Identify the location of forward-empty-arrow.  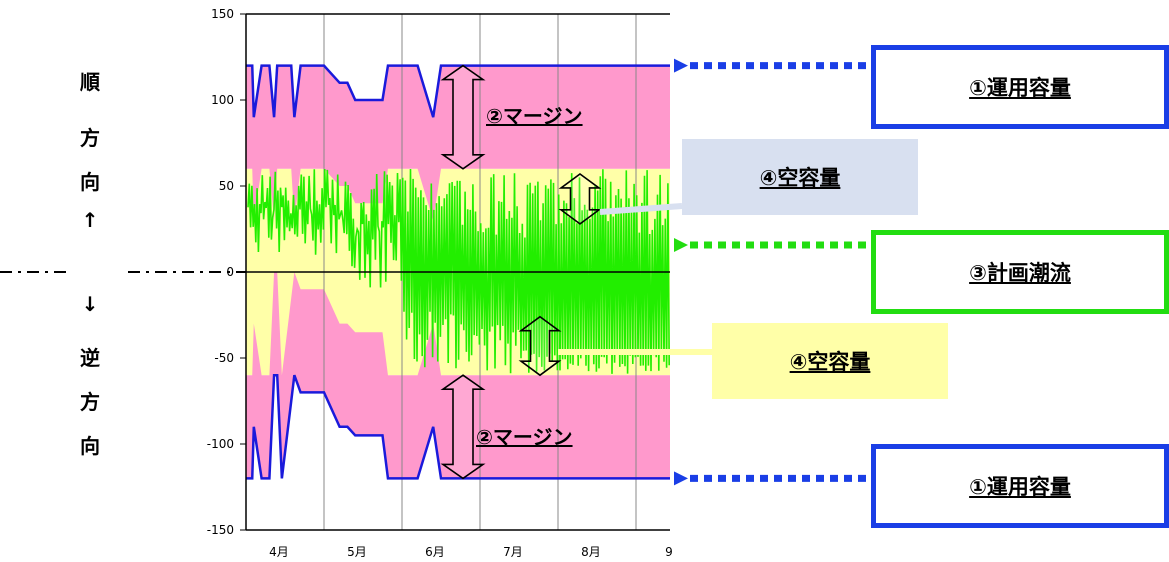
(580, 198).